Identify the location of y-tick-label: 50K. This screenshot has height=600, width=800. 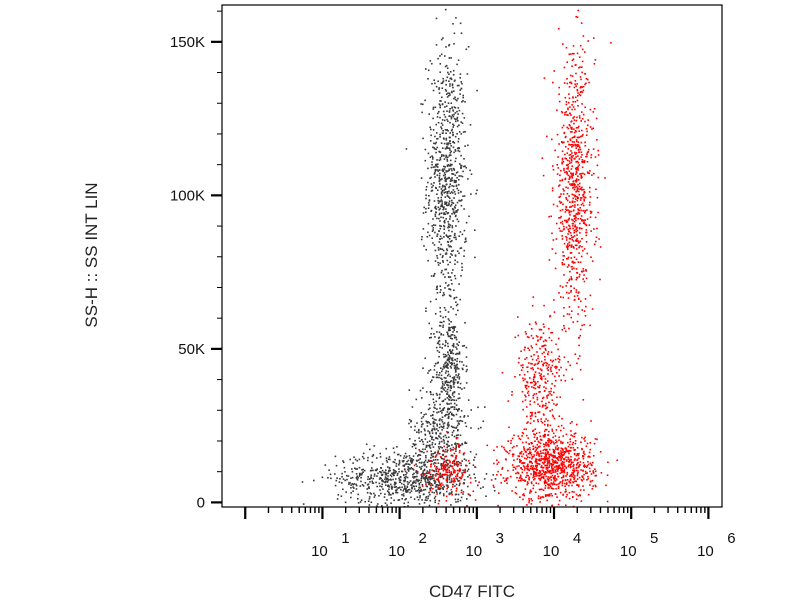
(191, 349).